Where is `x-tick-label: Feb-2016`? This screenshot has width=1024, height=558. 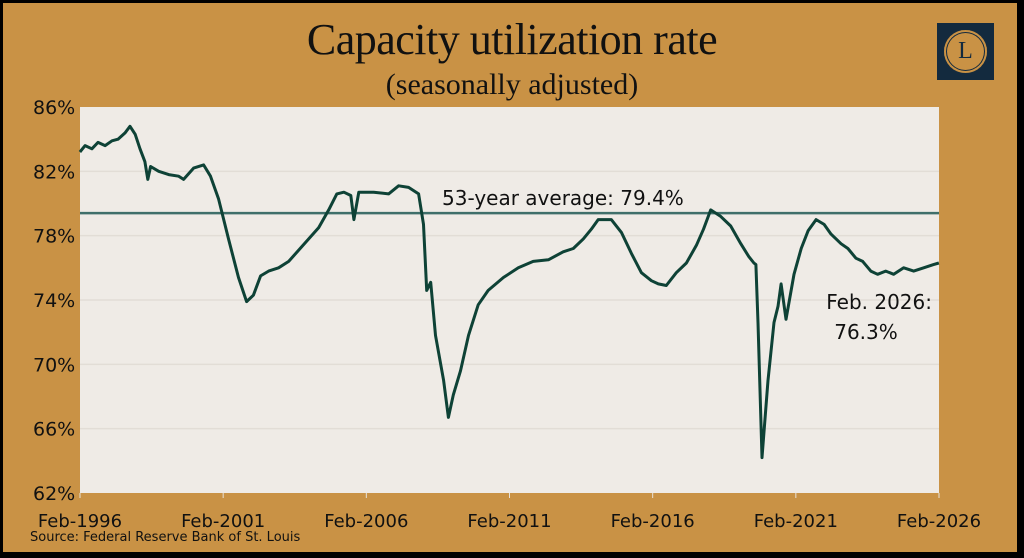
x-tick-label: Feb-2016 is located at coordinates (653, 521).